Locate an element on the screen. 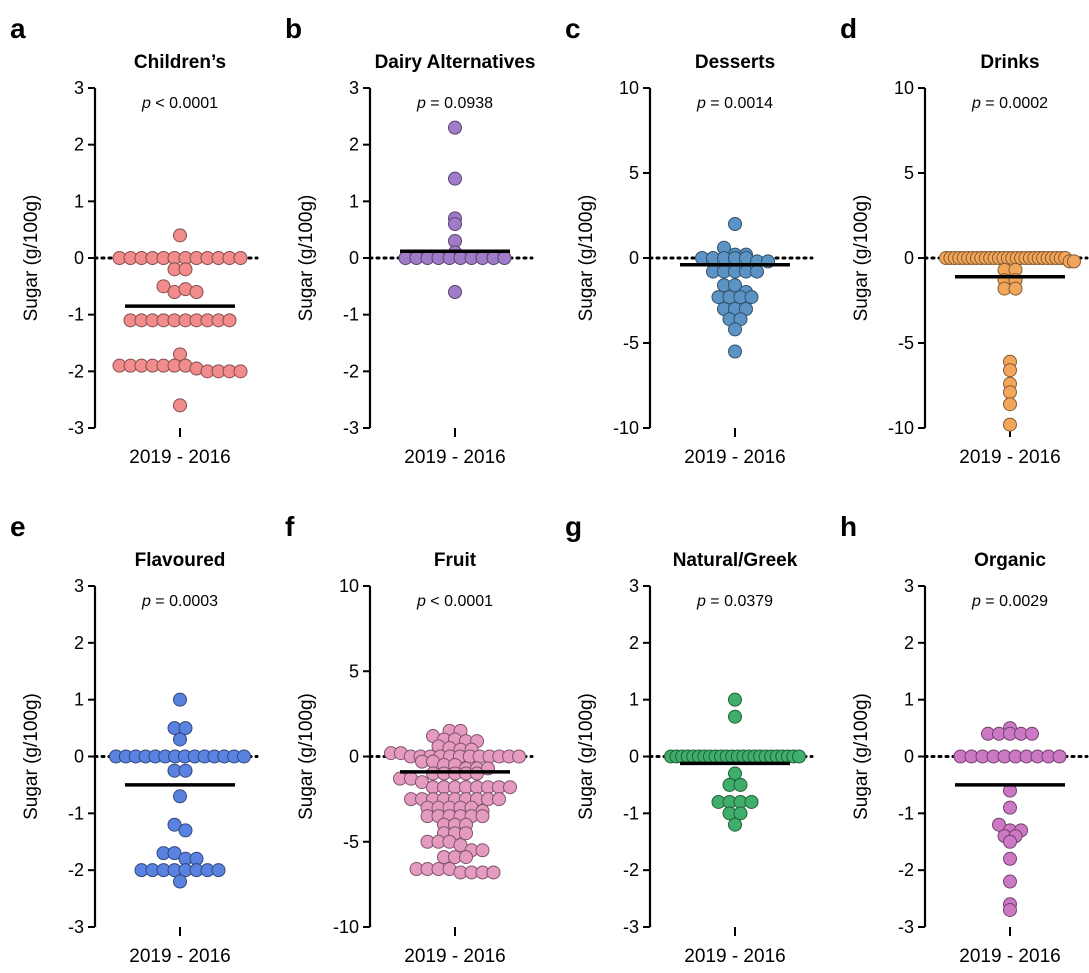 This screenshot has height=973, width=1089. y-tick-label: 10 is located at coordinates (629, 88).